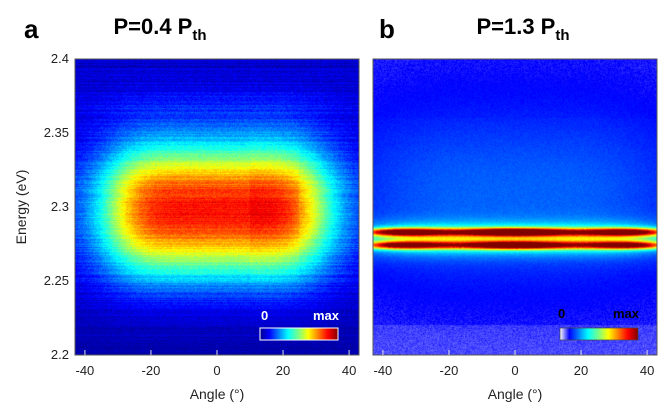 The width and height of the screenshot is (672, 409). I want to click on panel-a-x-axis-title: Angle (°), so click(217, 394).